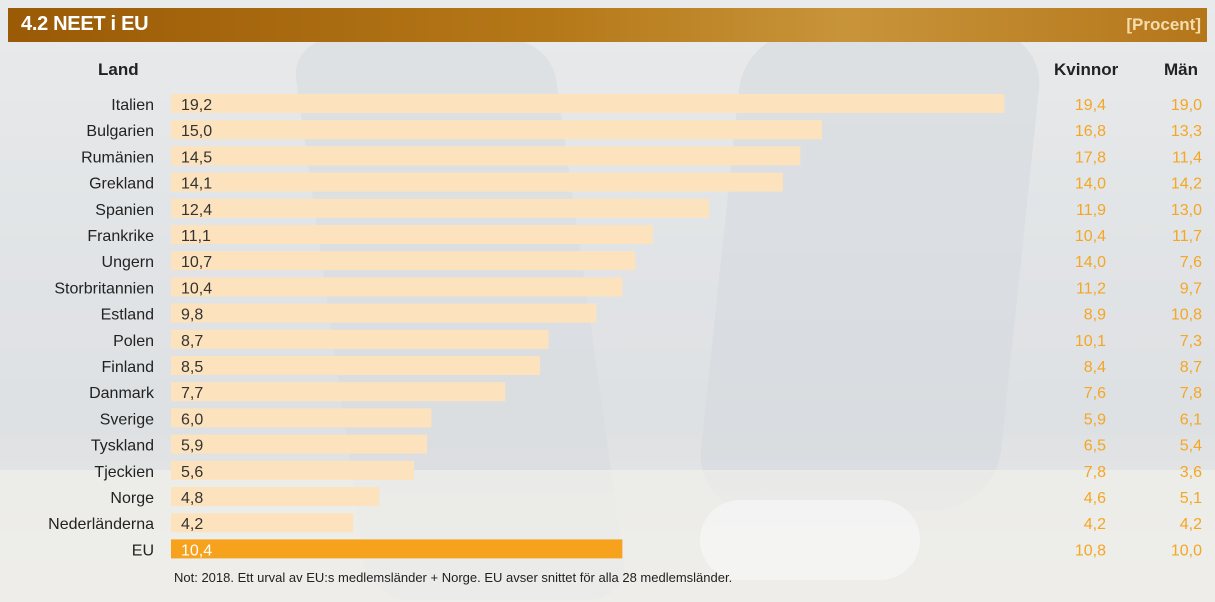  What do you see at coordinates (120, 131) in the screenshot?
I see `category-label: Bulgarien` at bounding box center [120, 131].